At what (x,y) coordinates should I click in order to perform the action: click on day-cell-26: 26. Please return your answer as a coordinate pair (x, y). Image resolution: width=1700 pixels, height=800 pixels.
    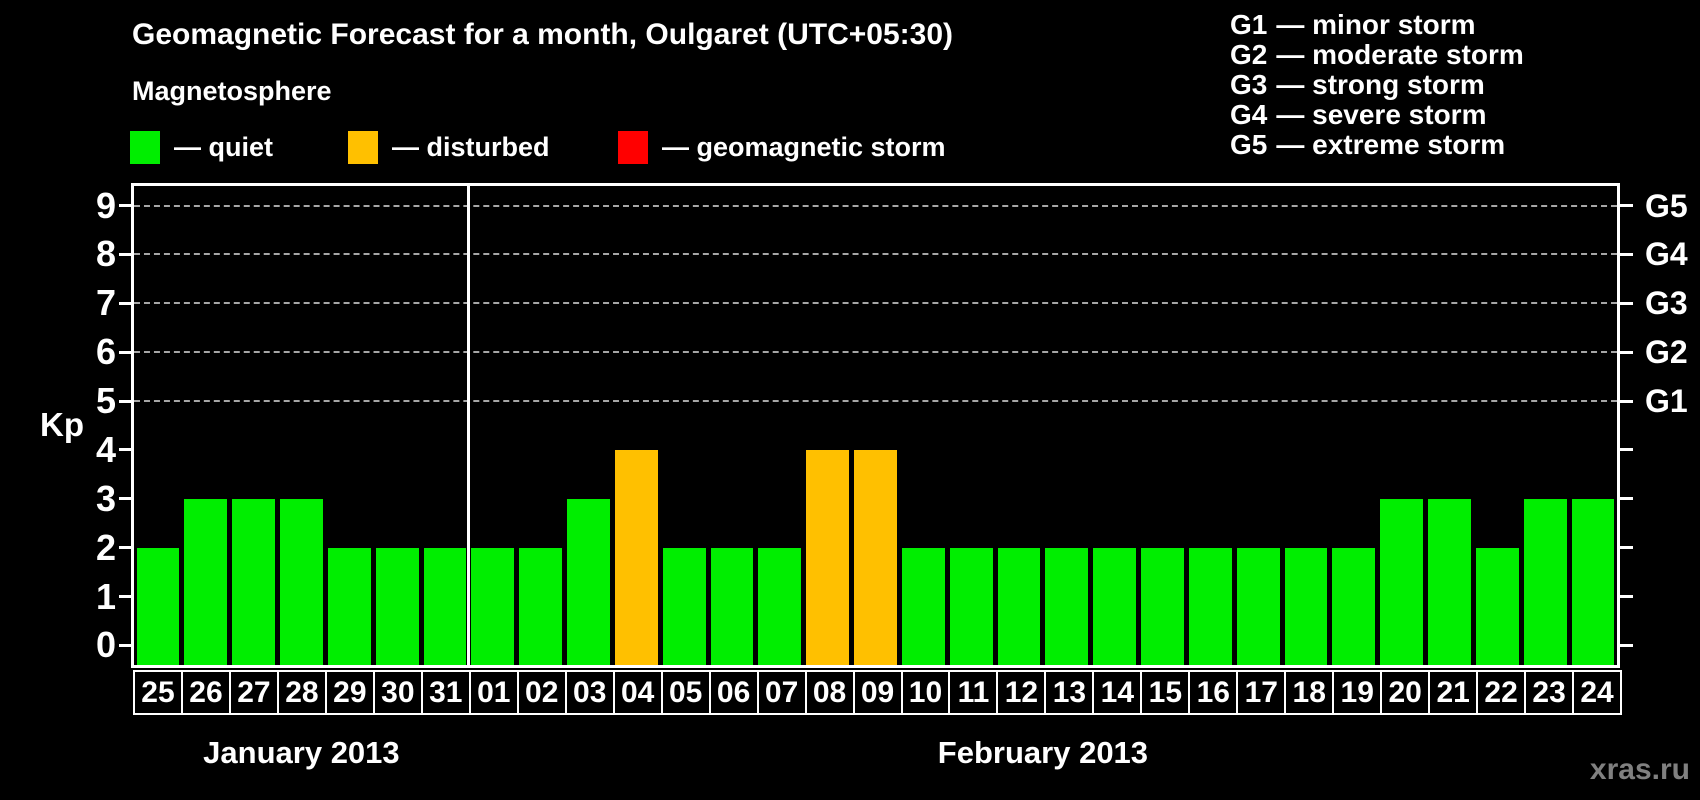
    Looking at the image, I should click on (205, 692).